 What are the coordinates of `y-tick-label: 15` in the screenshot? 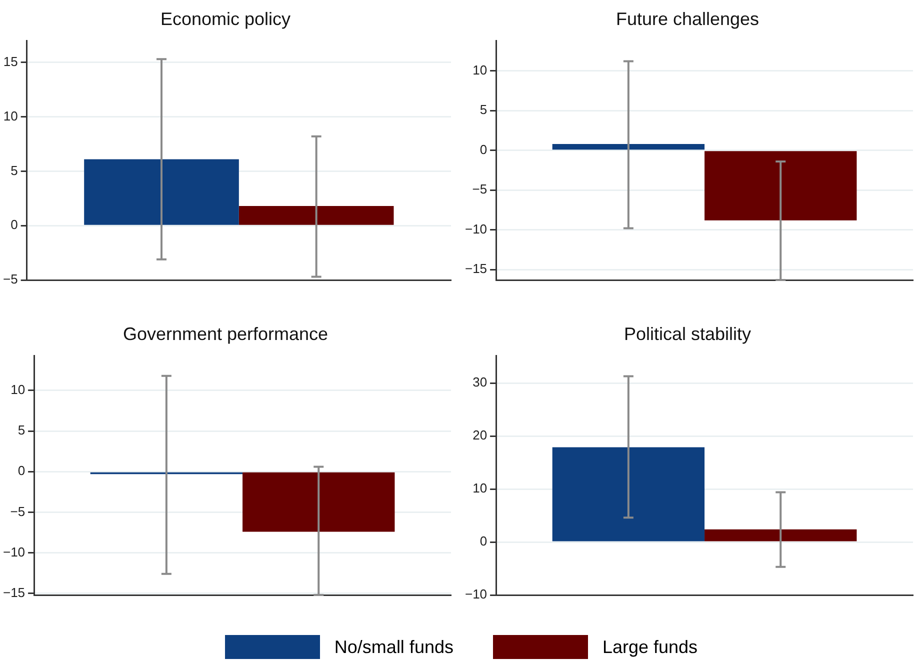 It's located at (10, 61).